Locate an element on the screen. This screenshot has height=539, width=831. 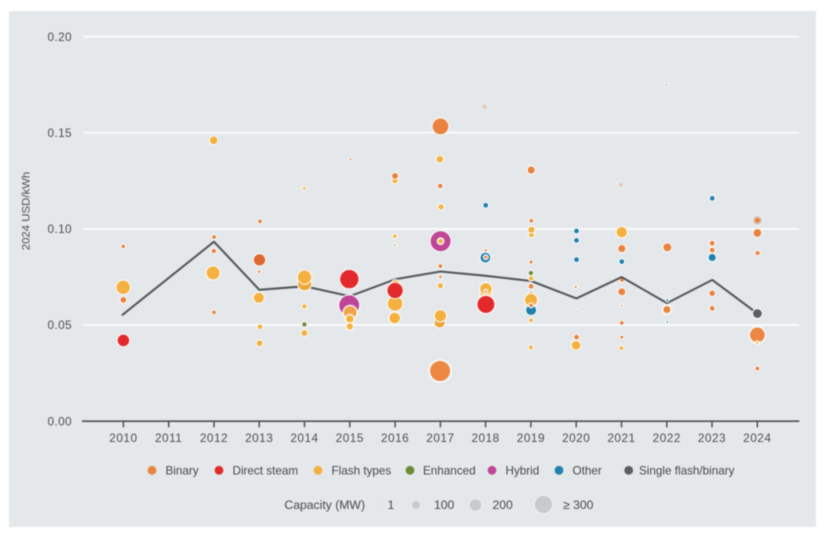
svg-text: 0.20 is located at coordinates (59, 37).